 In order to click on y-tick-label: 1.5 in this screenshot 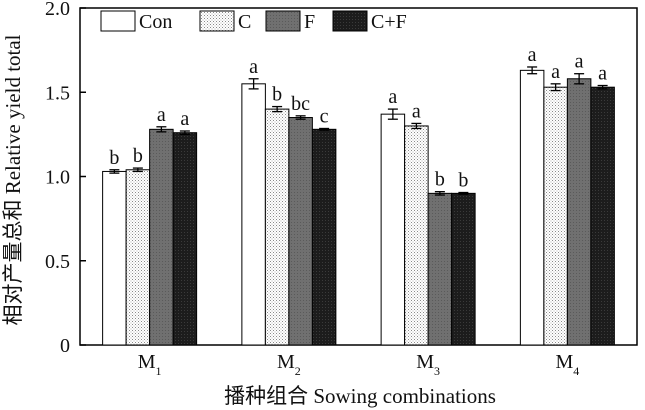, I will do `click(57, 93)`.